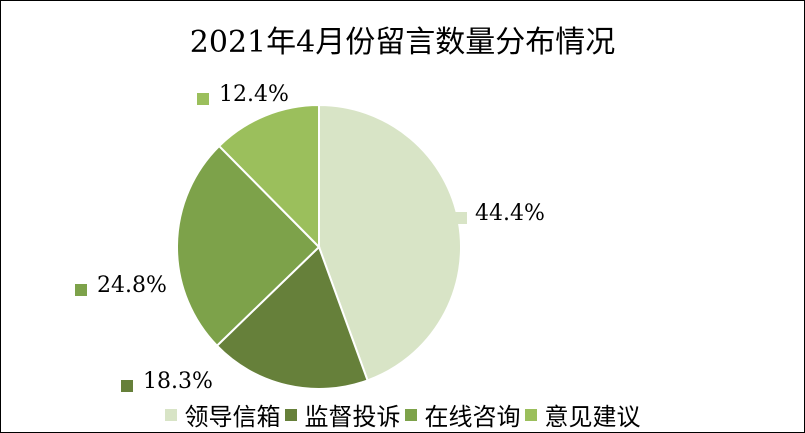 This screenshot has height=433, width=805. What do you see at coordinates (352, 417) in the screenshot?
I see `legend-label-2: 监督投诉` at bounding box center [352, 417].